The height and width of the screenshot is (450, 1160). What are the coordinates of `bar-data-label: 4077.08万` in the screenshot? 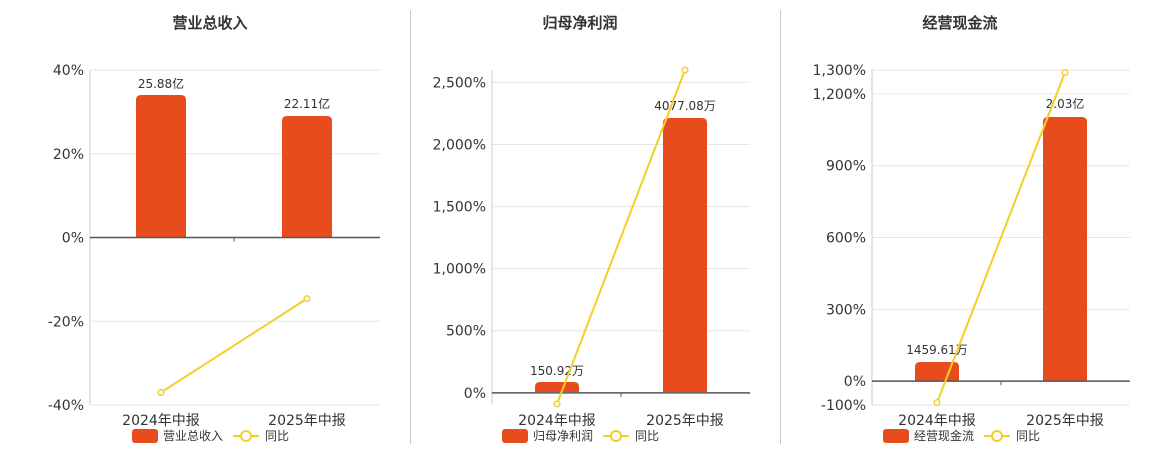 It's located at (685, 106).